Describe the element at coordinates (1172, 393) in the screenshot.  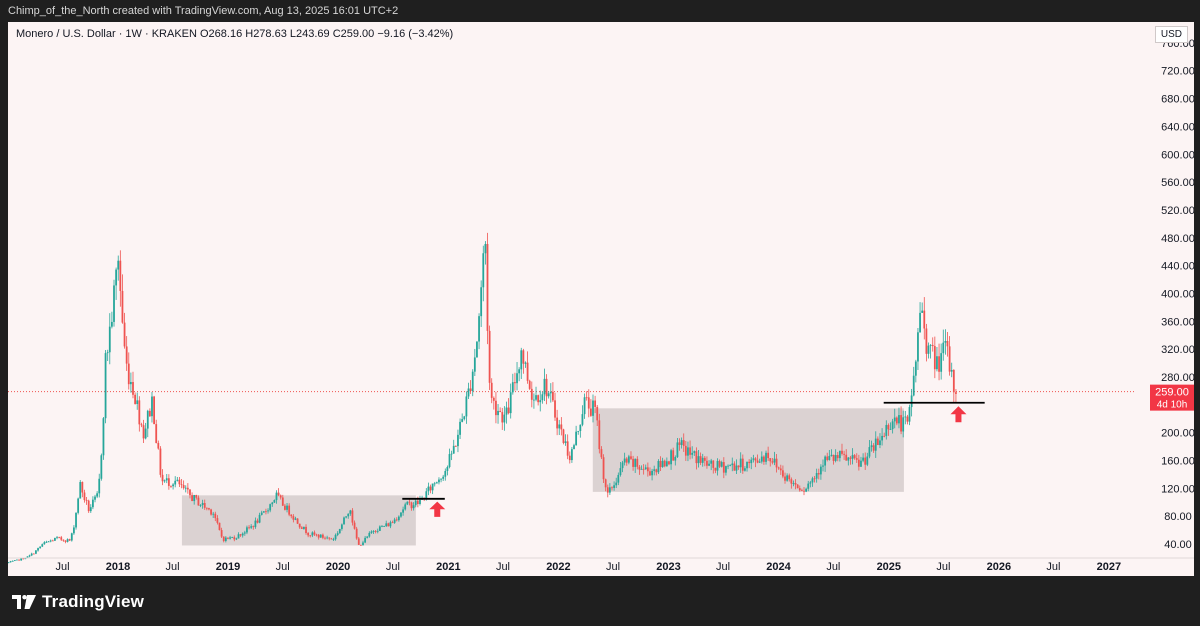
I see `price-badge-value: 259.00` at that location.